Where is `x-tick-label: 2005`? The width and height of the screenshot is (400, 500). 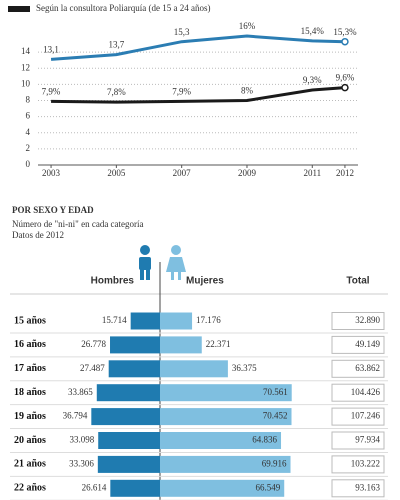
x-tick-label: 2005 is located at coordinates (116, 173).